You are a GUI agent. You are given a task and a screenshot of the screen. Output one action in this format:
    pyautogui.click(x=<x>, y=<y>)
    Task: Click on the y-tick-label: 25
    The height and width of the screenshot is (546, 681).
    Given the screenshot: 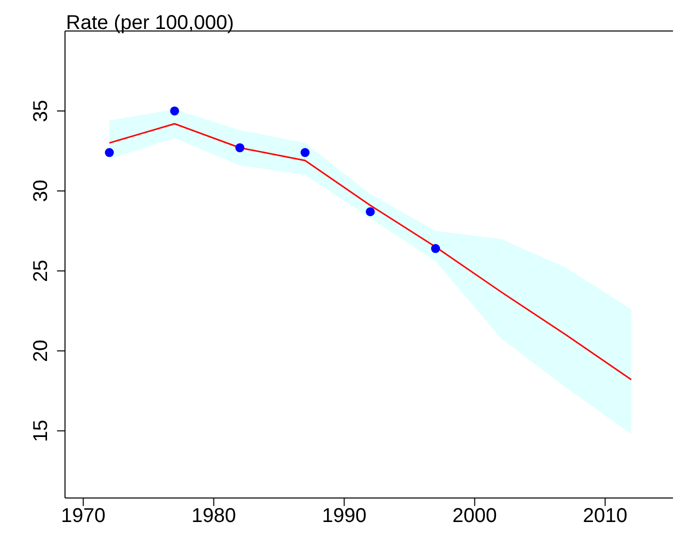 What is the action you would take?
    pyautogui.click(x=41, y=271)
    